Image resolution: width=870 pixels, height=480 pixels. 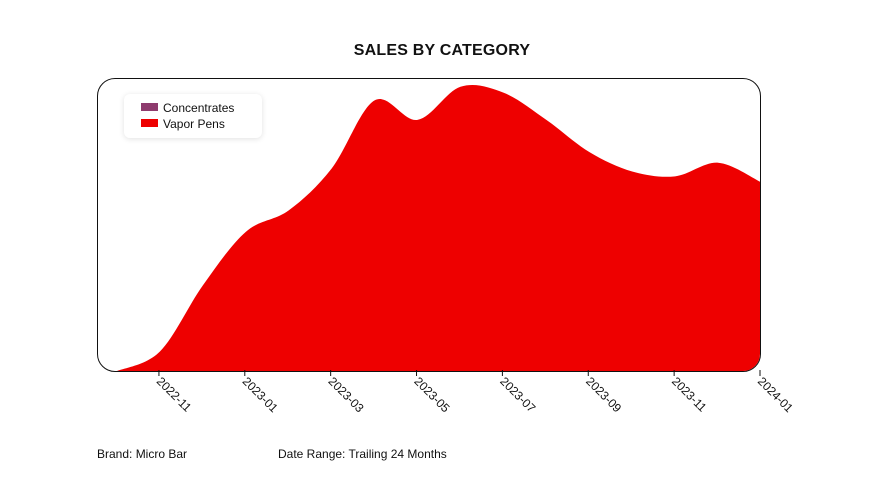 I want to click on legend-item-vapor-pens: Vapor Pens, so click(x=183, y=123).